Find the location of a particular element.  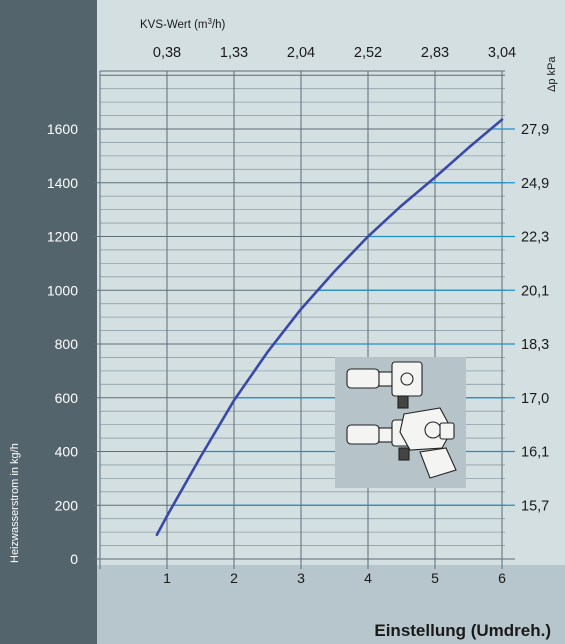

right-axis-value: 27,9 is located at coordinates (535, 130).